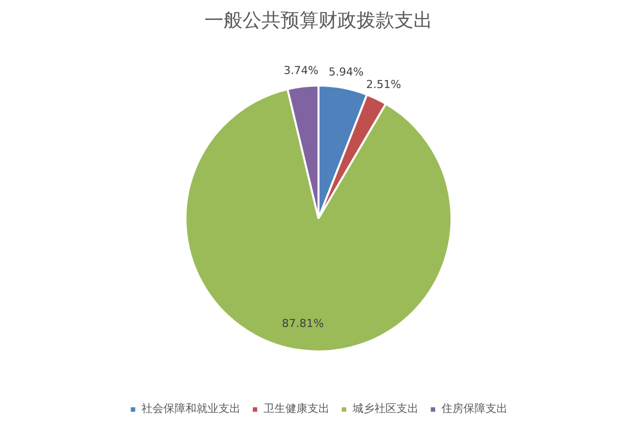 Image resolution: width=640 pixels, height=427 pixels. Describe the element at coordinates (346, 72) in the screenshot. I see `data-label: 5.94%` at that location.